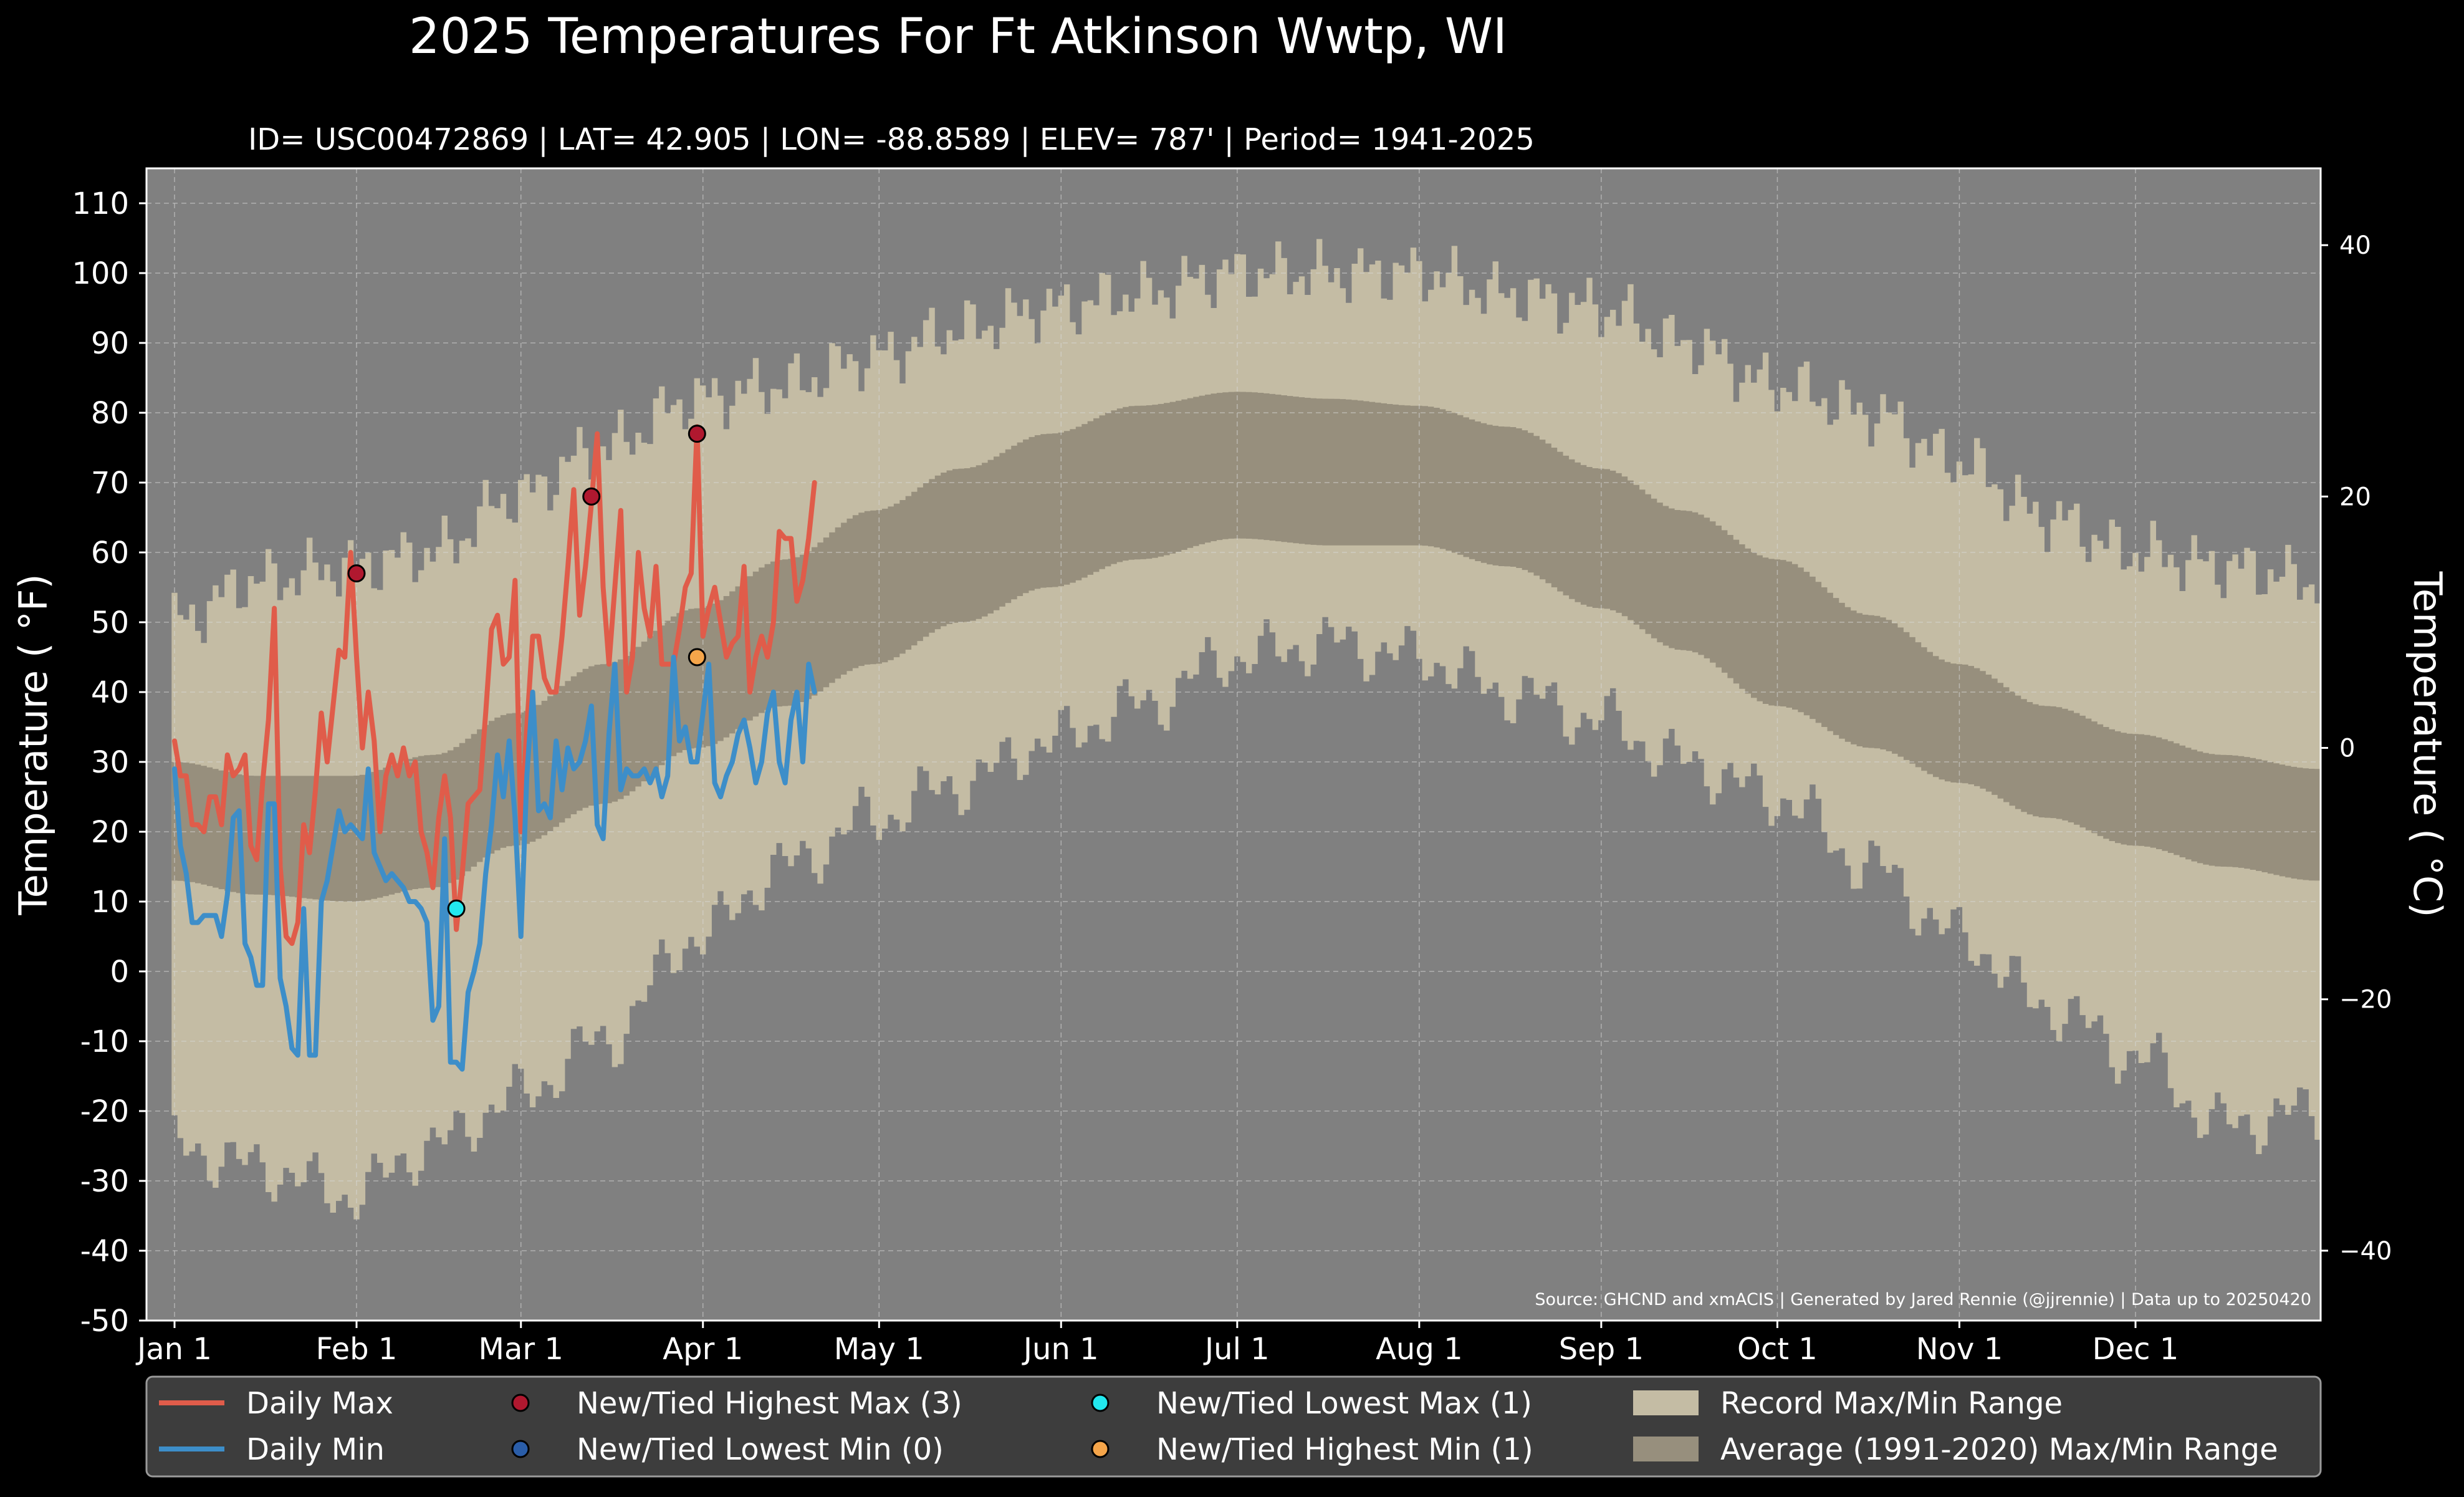  What do you see at coordinates (105, 1041) in the screenshot?
I see `y-tick-label: -10` at bounding box center [105, 1041].